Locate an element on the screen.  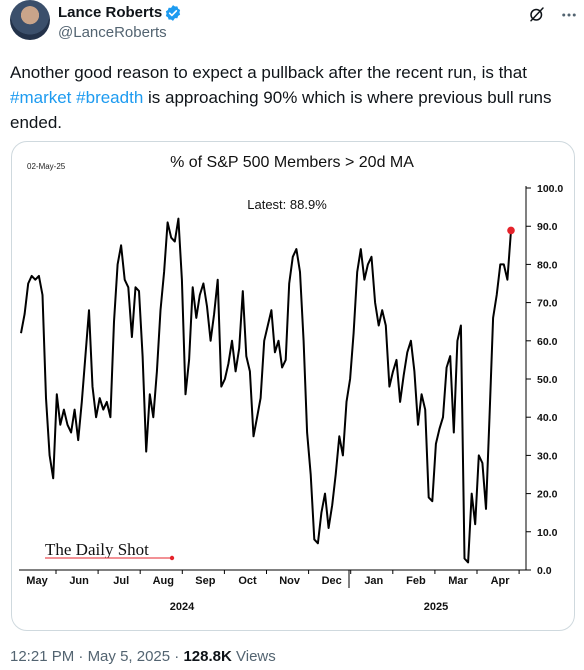
x-tick-label: Aug is located at coordinates (163, 581).